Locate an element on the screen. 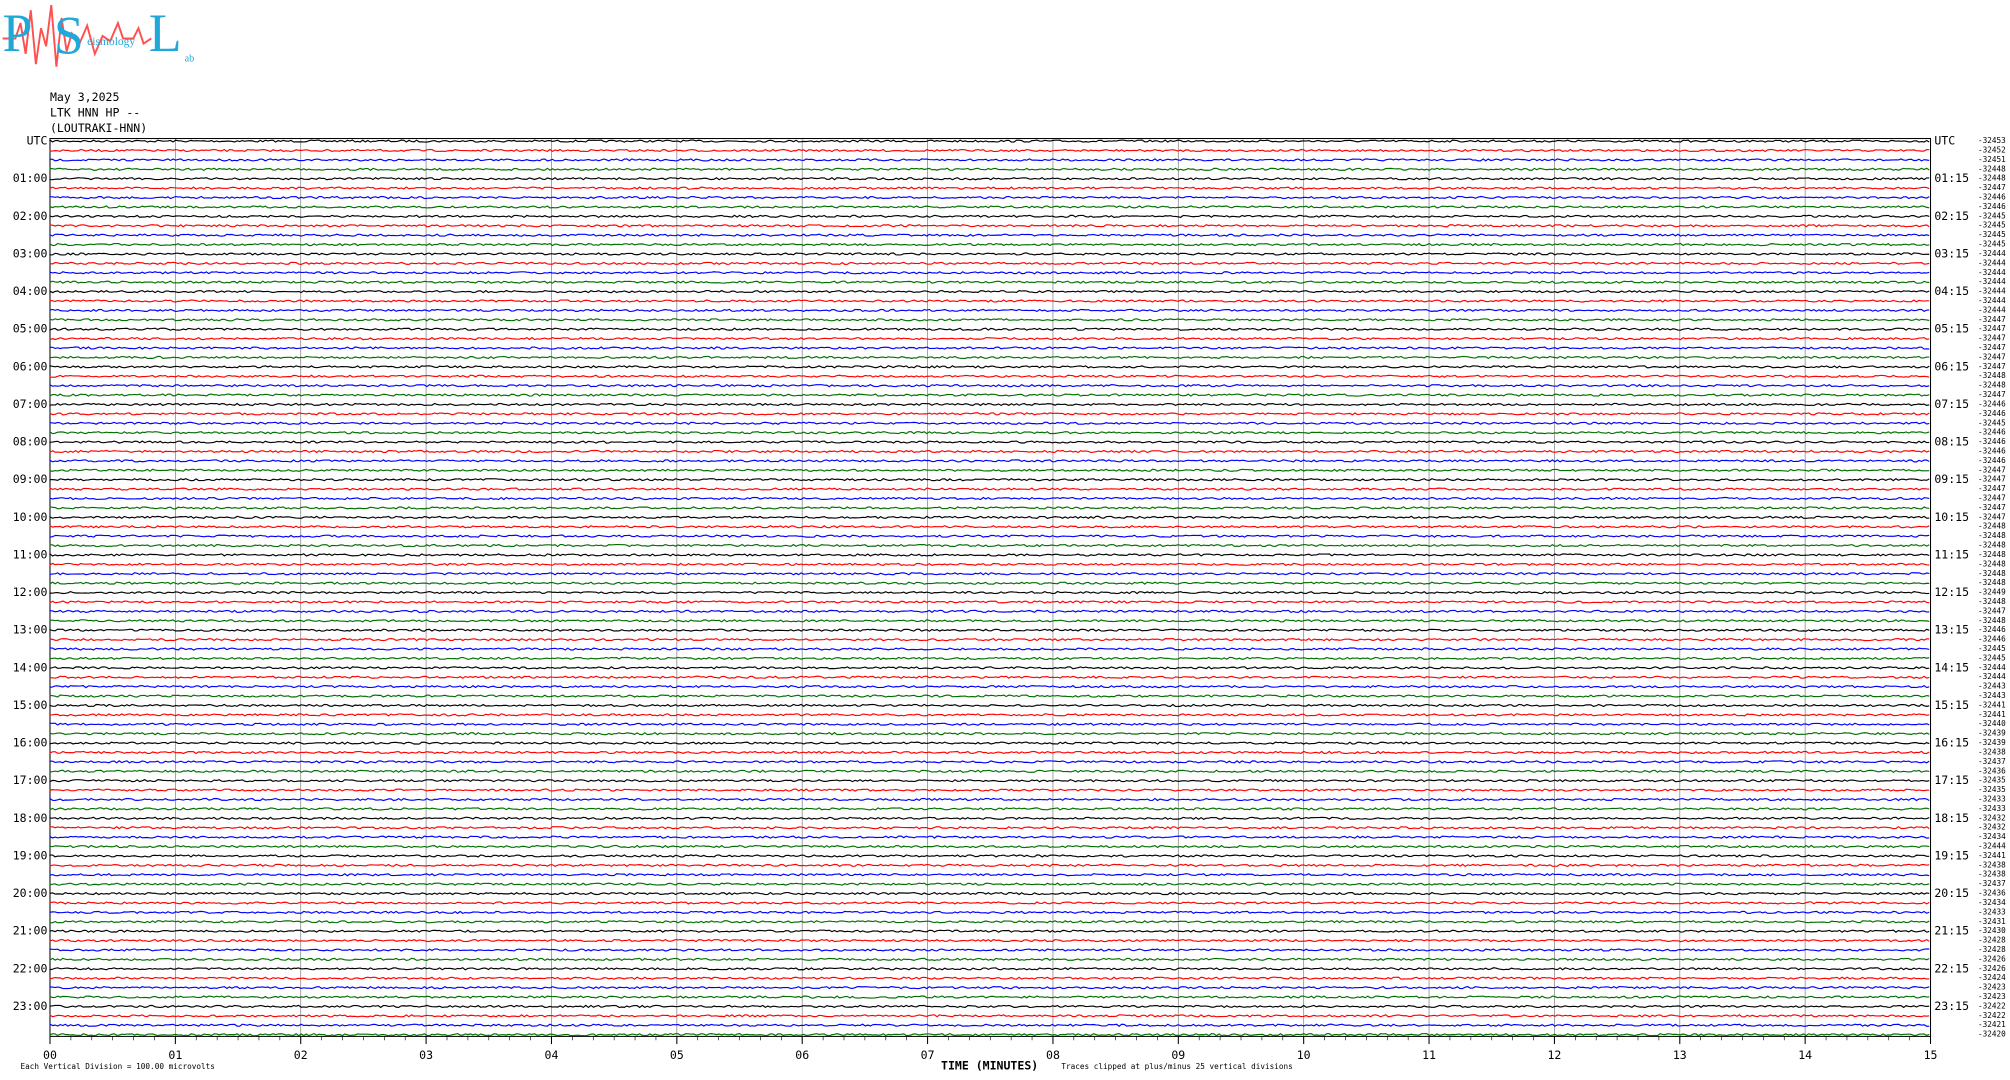 The width and height of the screenshot is (2010, 1080). trace-offset-label: -32420 is located at coordinates (1992, 1034).